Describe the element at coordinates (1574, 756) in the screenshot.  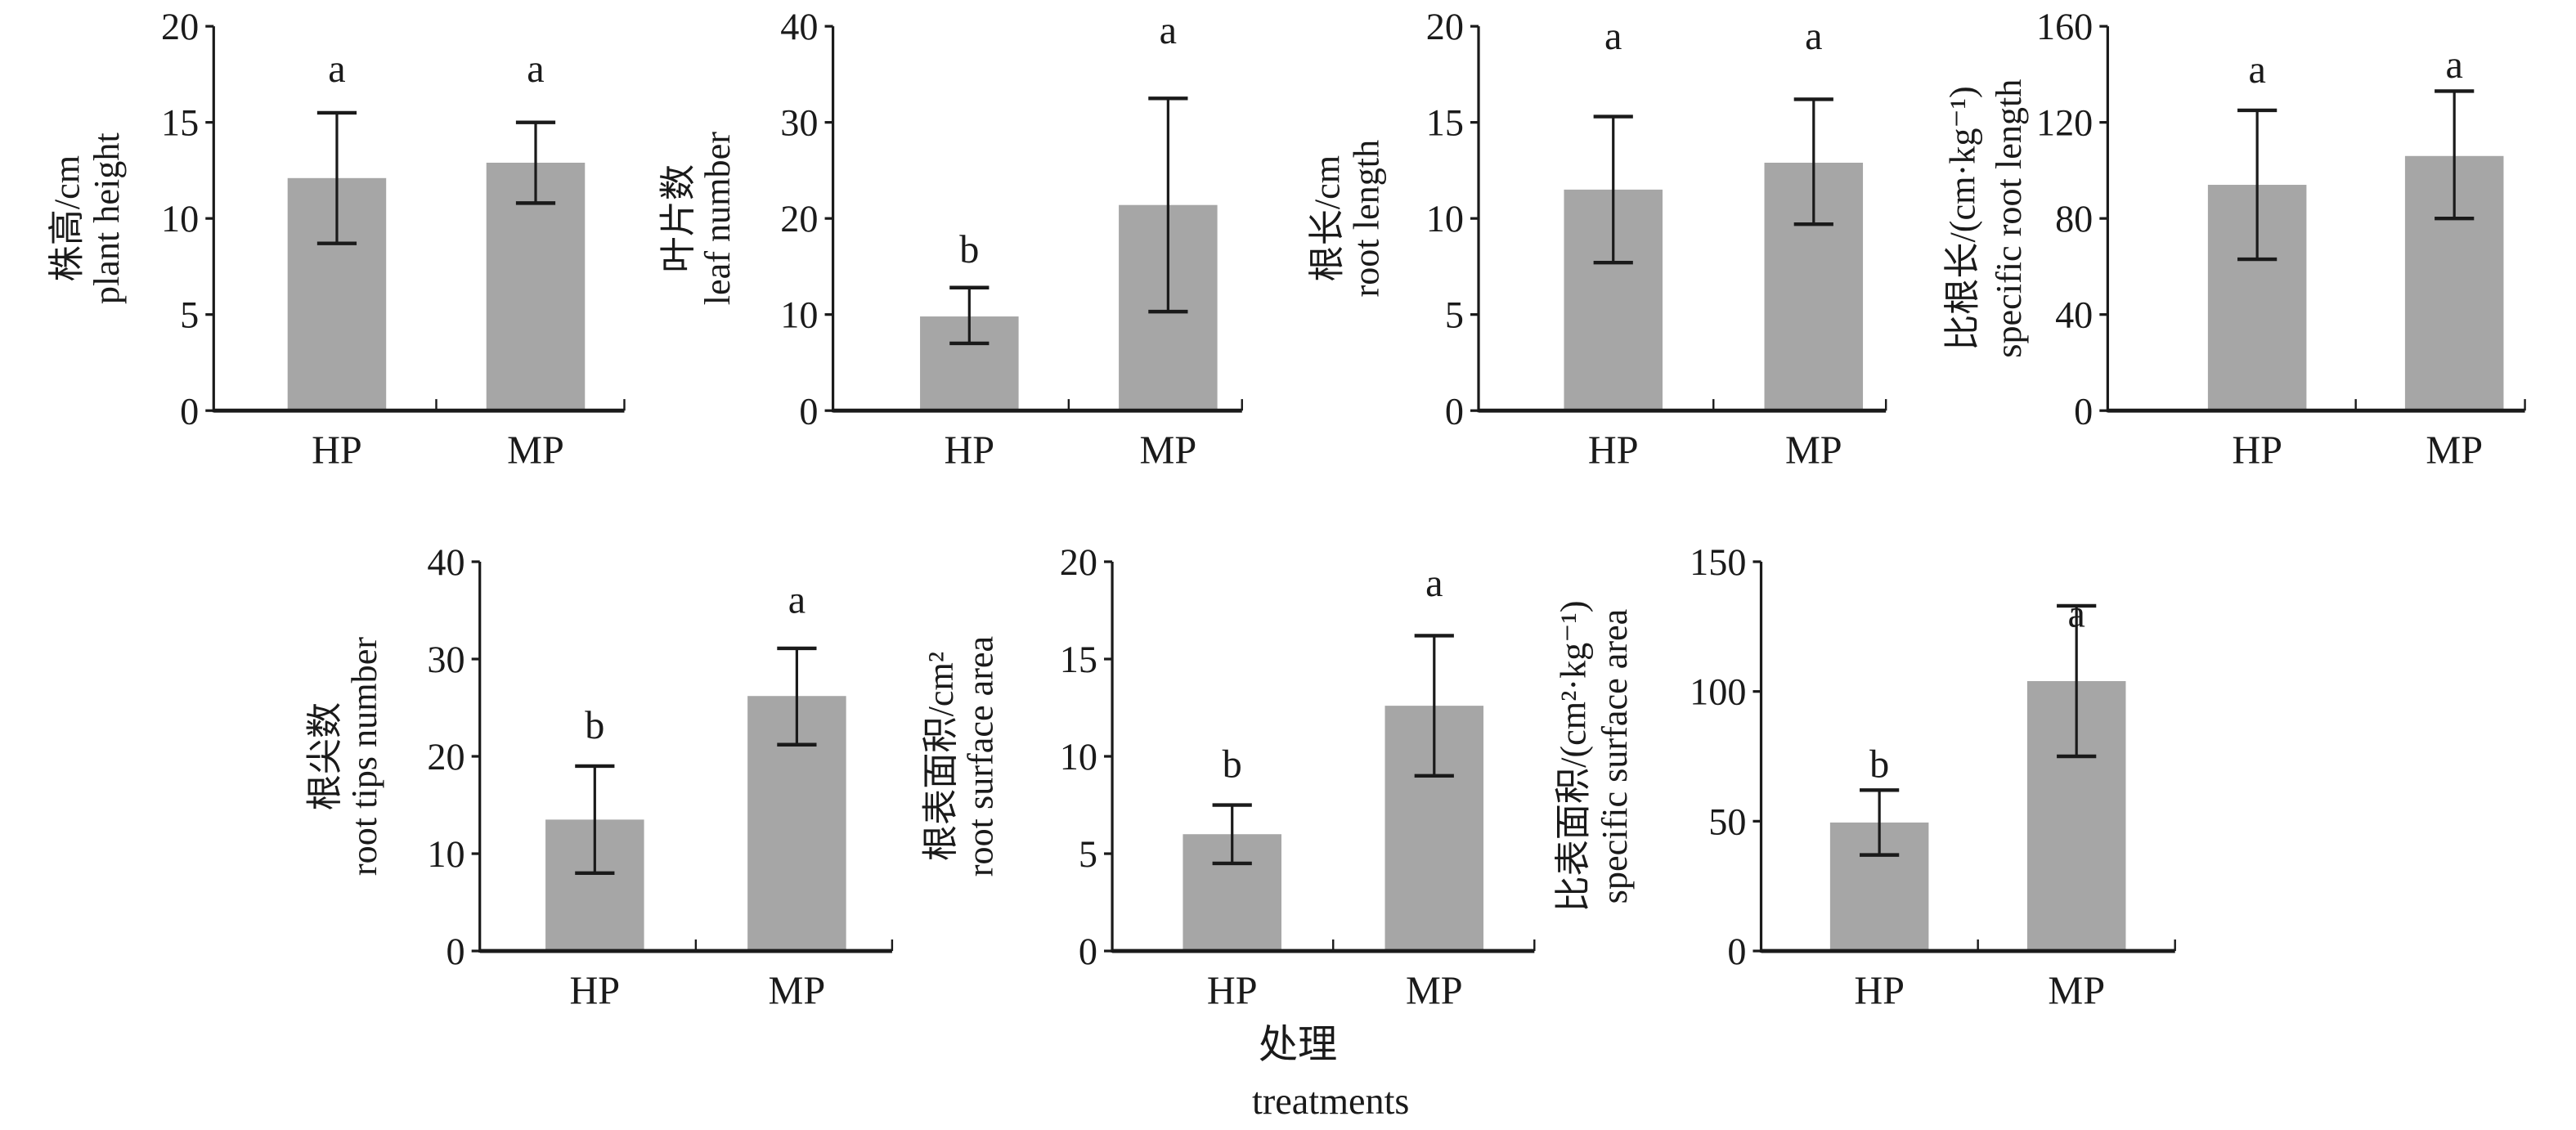
I see `y-axis-label-zh: 比表面积/(cm²·kg⁻¹)` at that location.